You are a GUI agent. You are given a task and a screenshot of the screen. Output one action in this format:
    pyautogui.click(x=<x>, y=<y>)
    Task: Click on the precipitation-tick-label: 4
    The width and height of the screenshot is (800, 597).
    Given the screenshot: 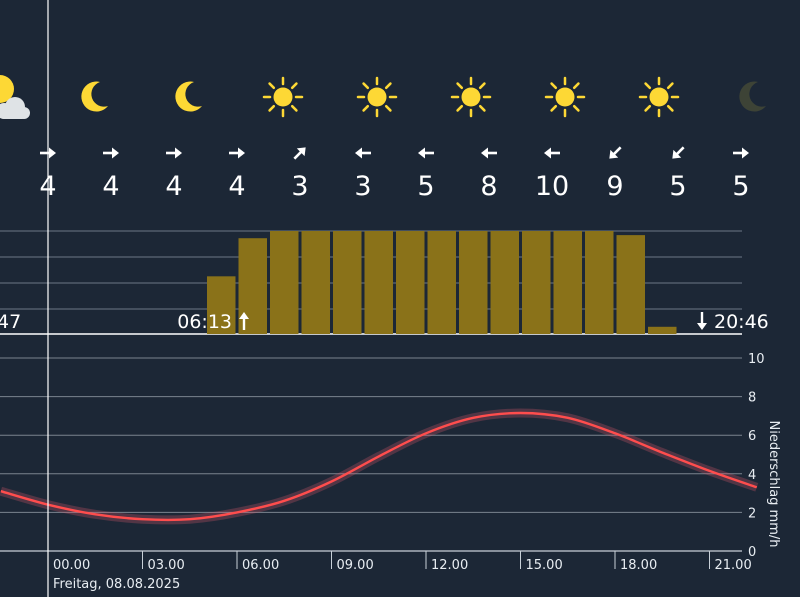 What is the action you would take?
    pyautogui.click(x=752, y=475)
    